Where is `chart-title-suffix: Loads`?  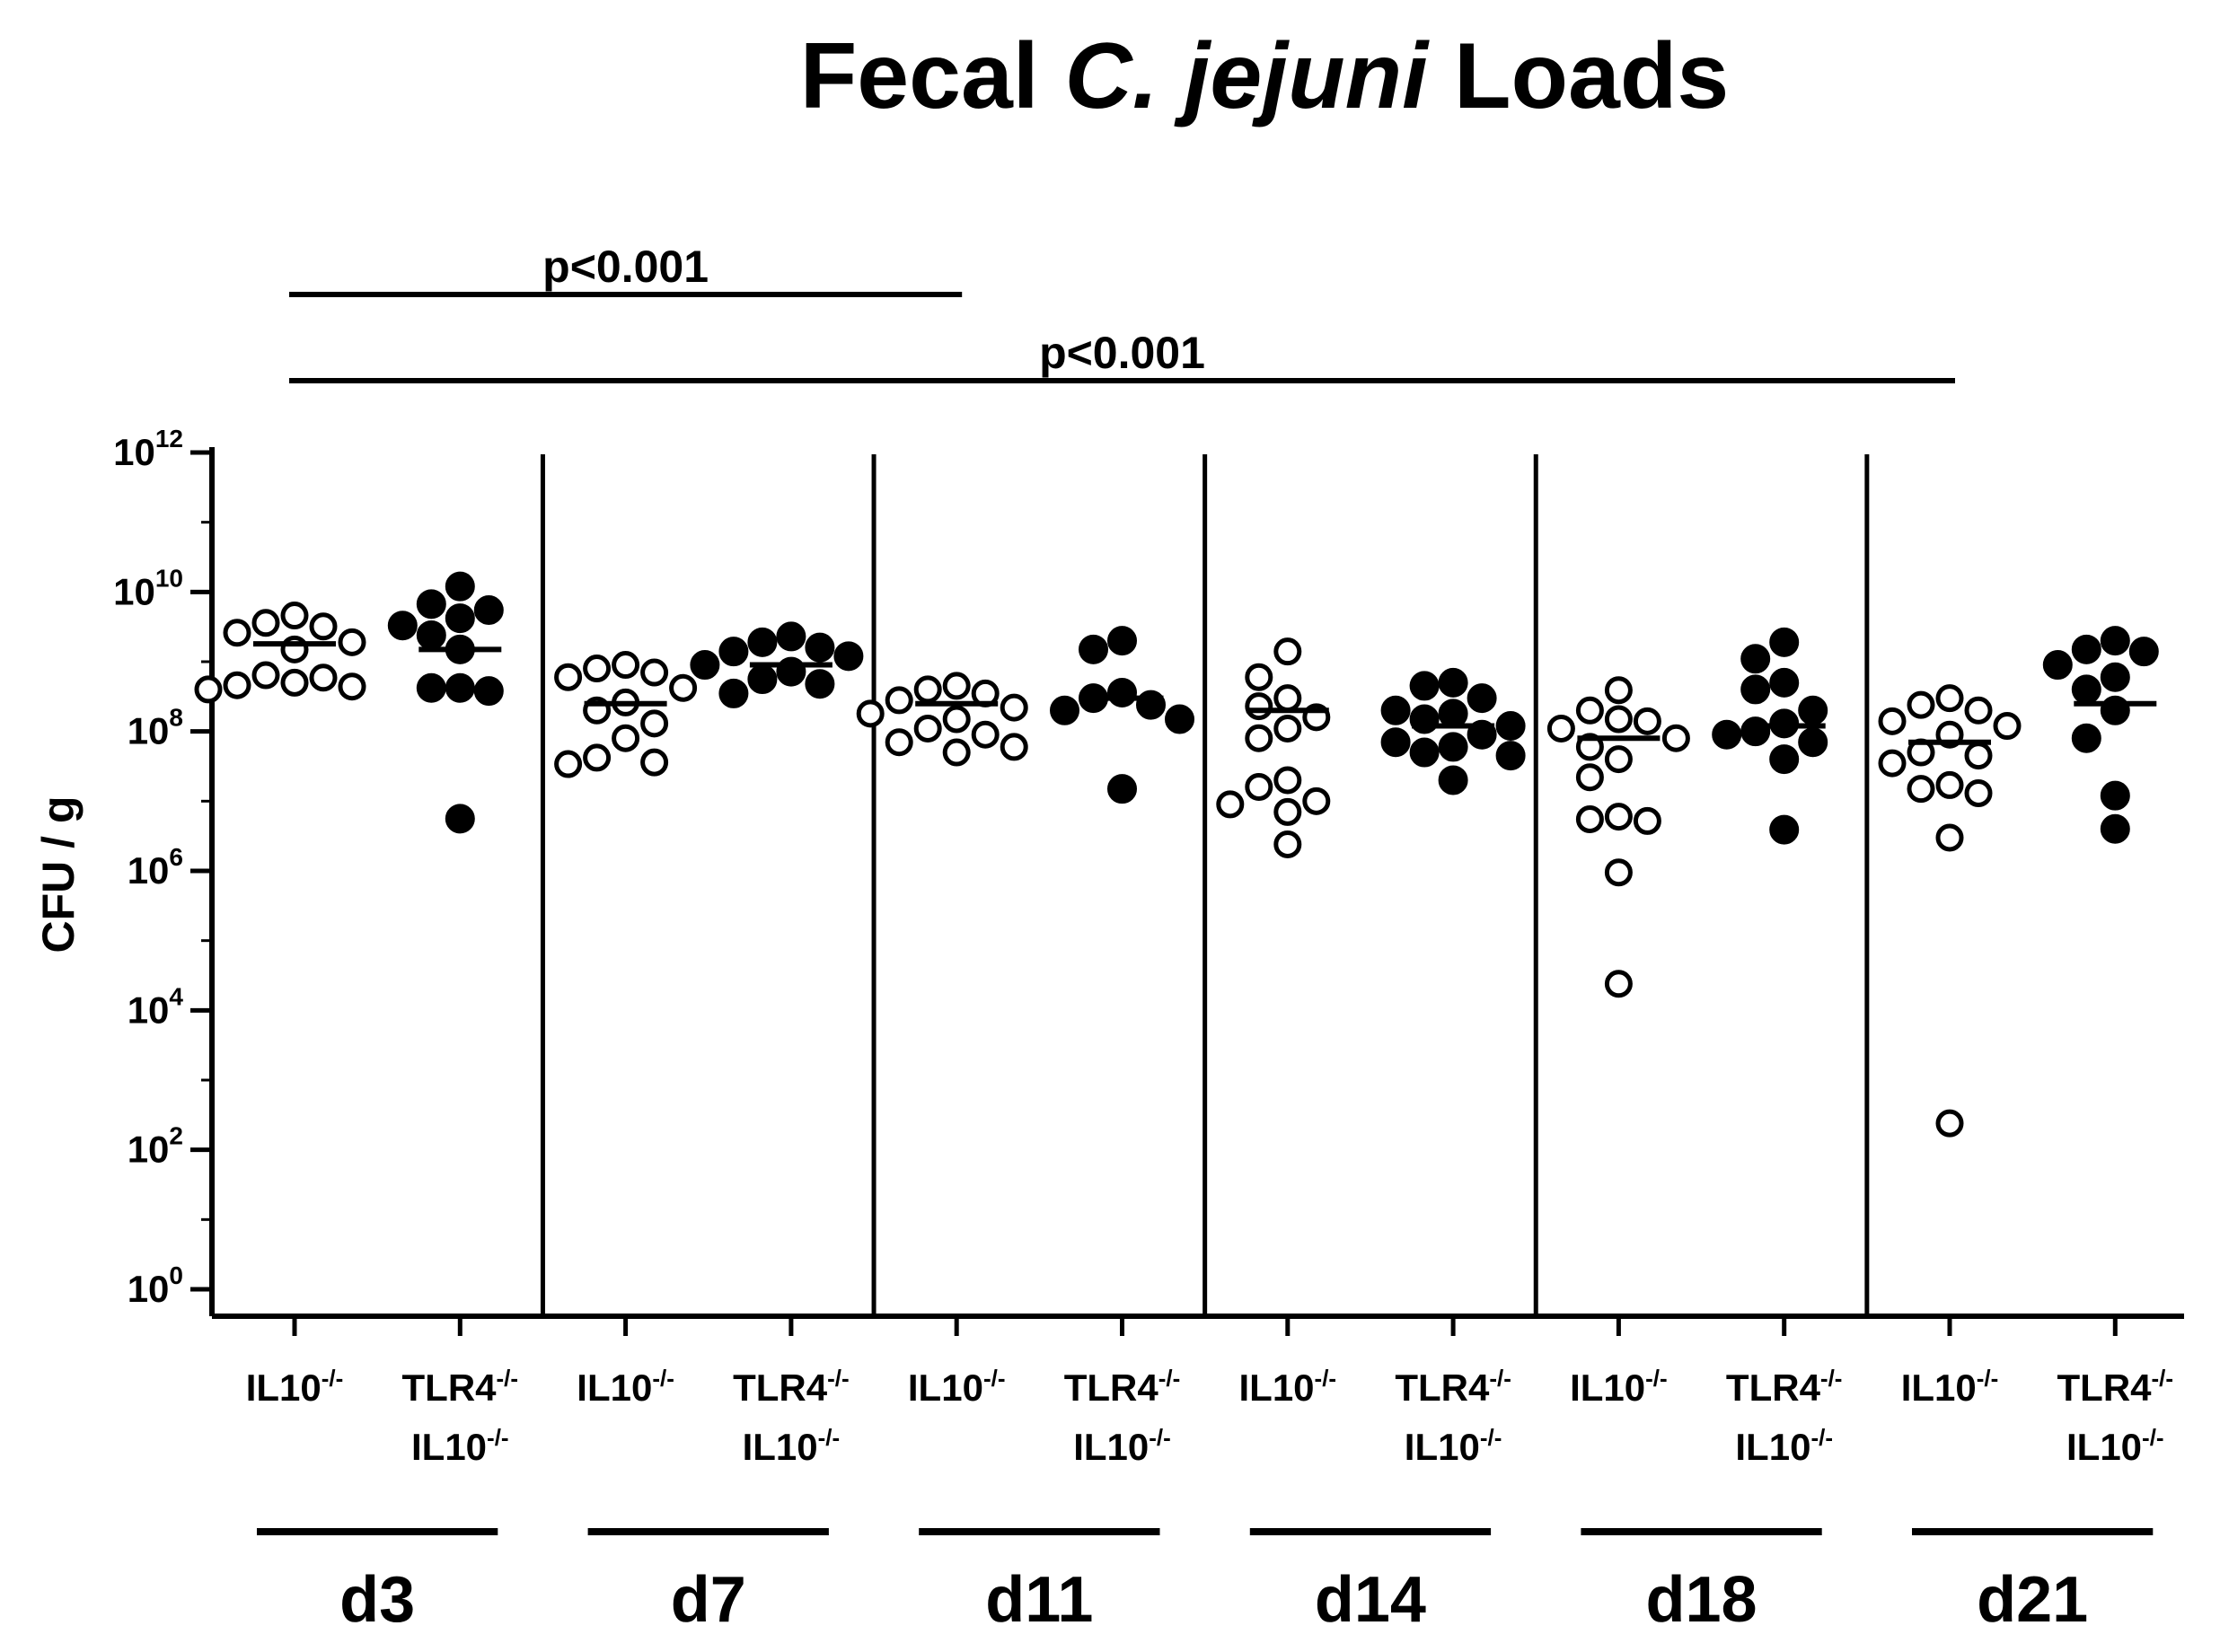 chart-title-suffix: Loads is located at coordinates (1578, 76).